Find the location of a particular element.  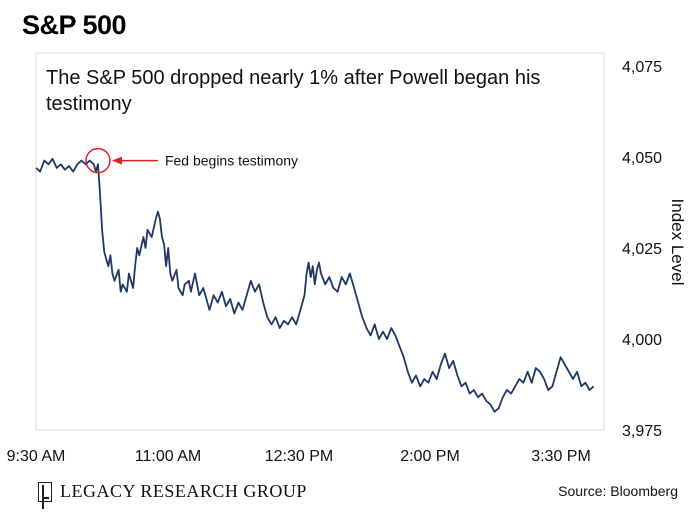

brand-name: LEGACY RESEARCH GROUP is located at coordinates (183, 491).